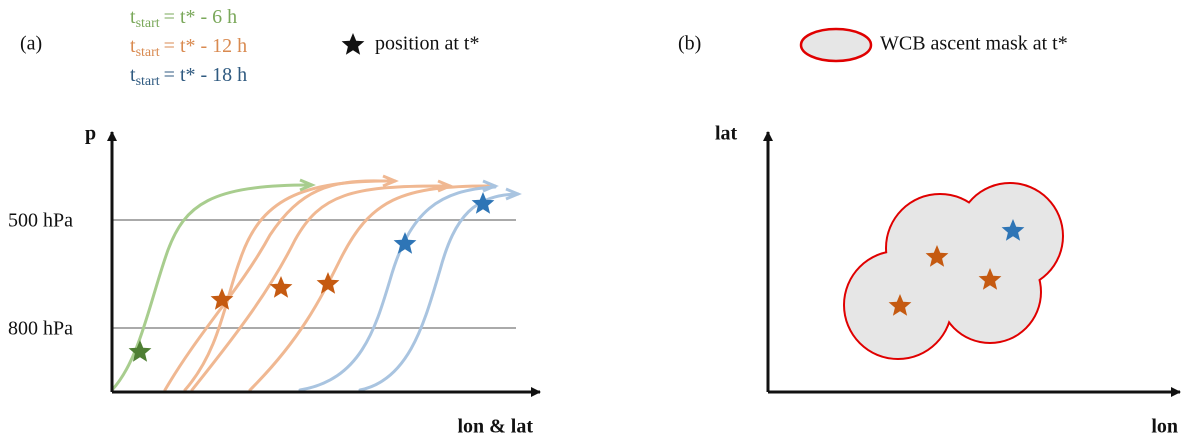 This screenshot has width=1194, height=442. Describe the element at coordinates (974, 44) in the screenshot. I see `legend-text: WCB ascent mask at t*` at that location.